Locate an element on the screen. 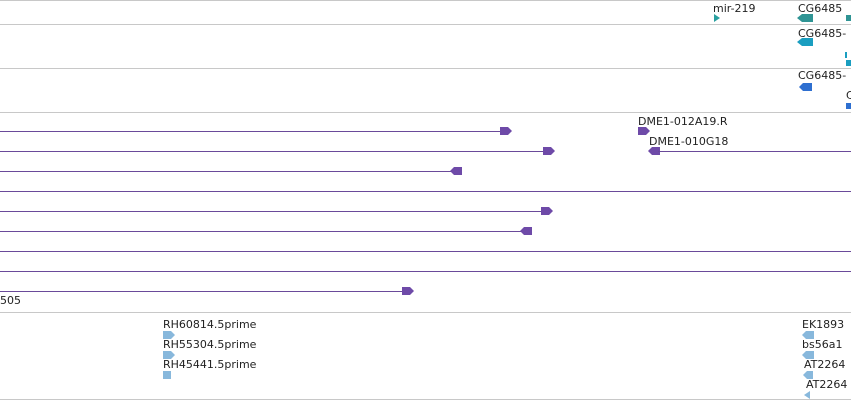 The width and height of the screenshot is (851, 401). mirna-arrow-icon is located at coordinates (717, 18).